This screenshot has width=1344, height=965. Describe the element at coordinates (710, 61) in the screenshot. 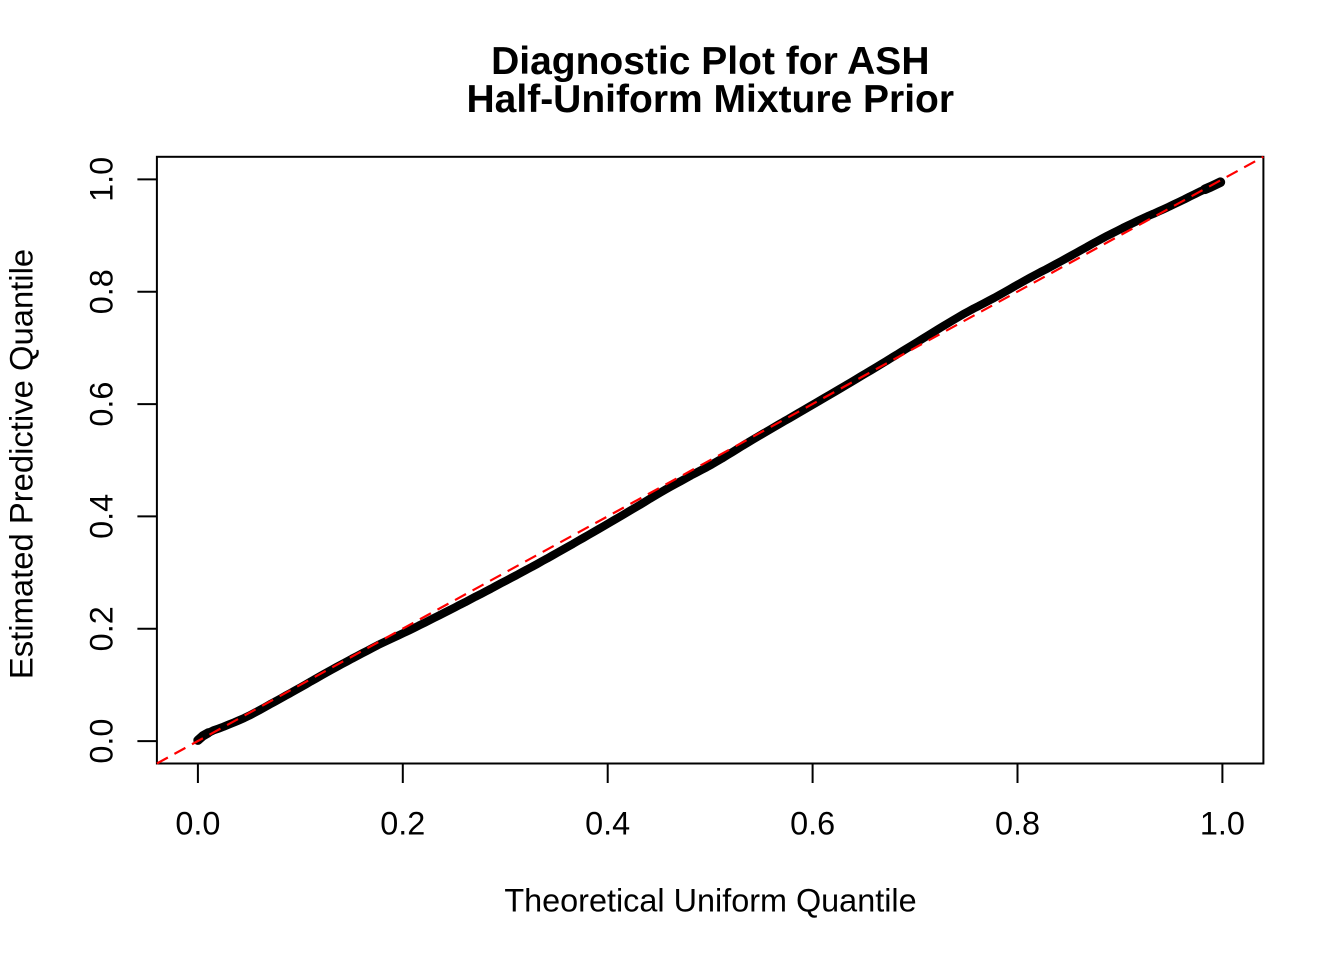

I see `svg-text: Diagnostic Plot for ASH` at that location.